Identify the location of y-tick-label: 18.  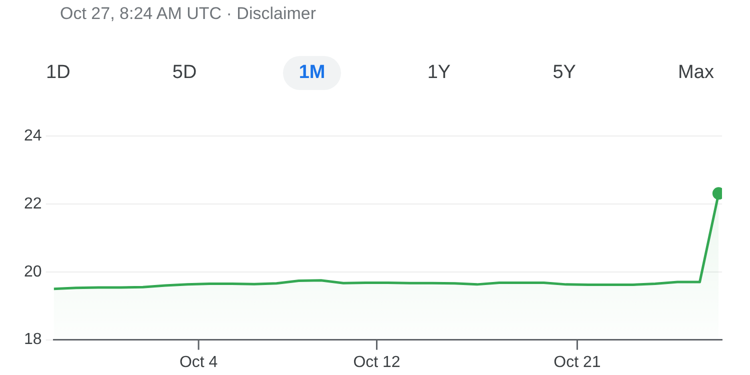
(33, 339).